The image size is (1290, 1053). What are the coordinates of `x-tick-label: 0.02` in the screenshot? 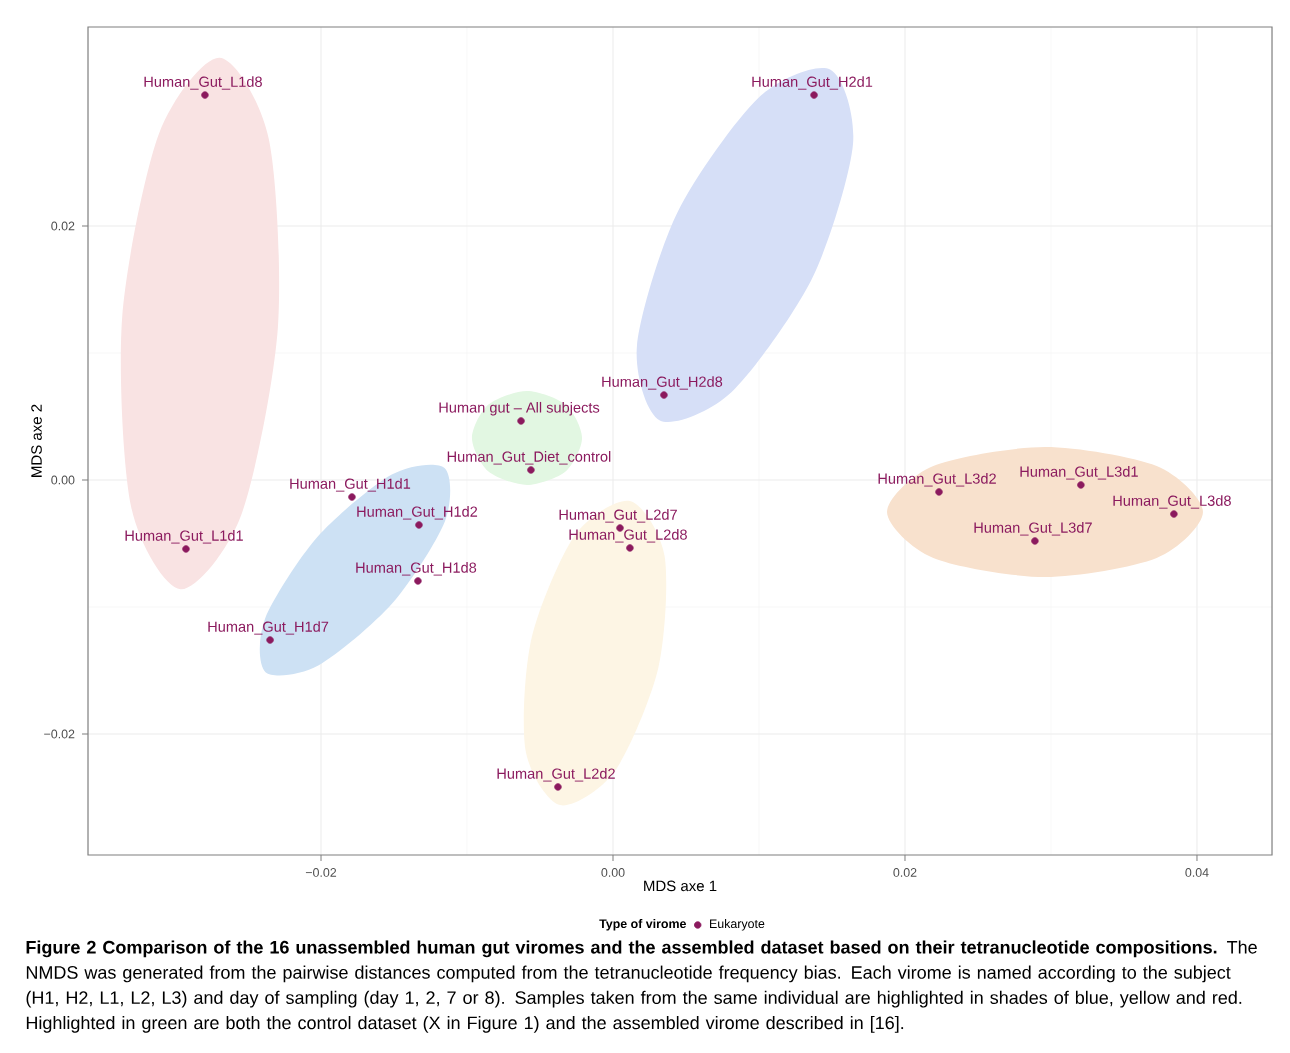 It's located at (905, 872).